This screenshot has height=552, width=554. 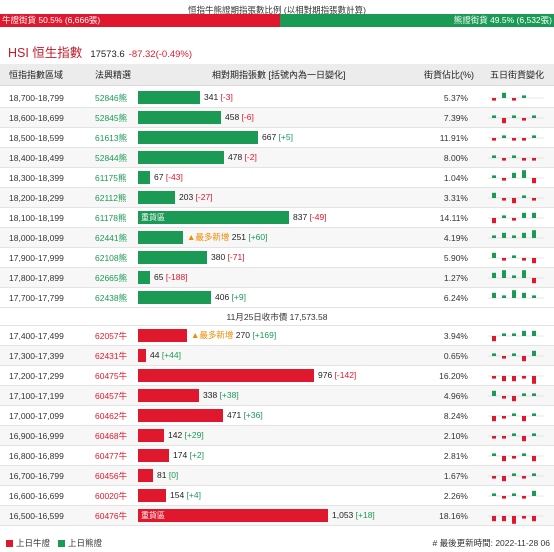 I want to click on row-share-pct: 11.91%, so click(x=453, y=138).